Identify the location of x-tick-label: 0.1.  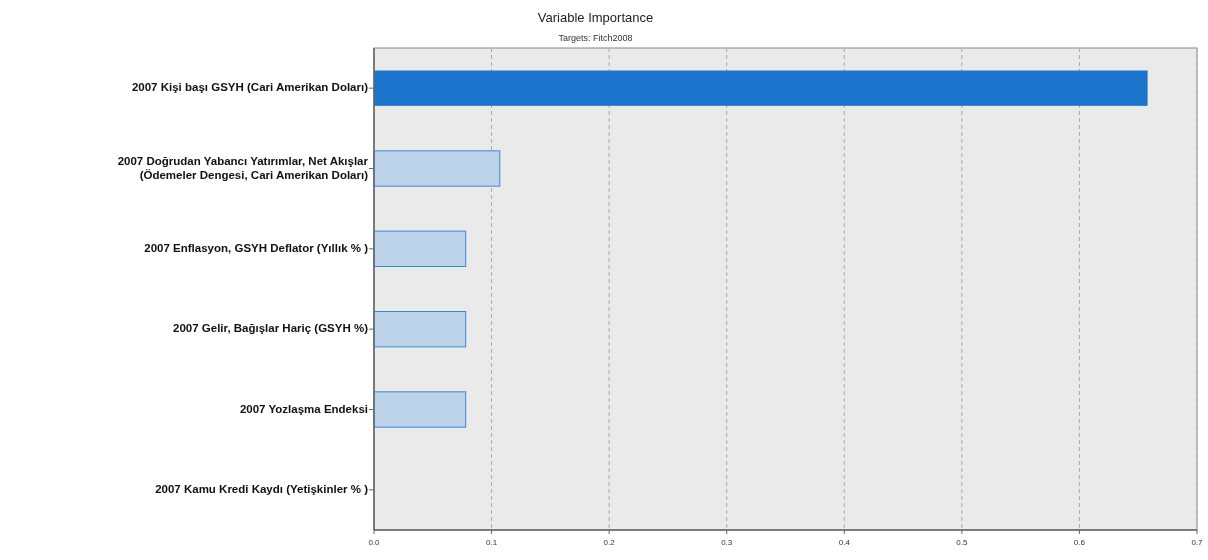
(492, 542).